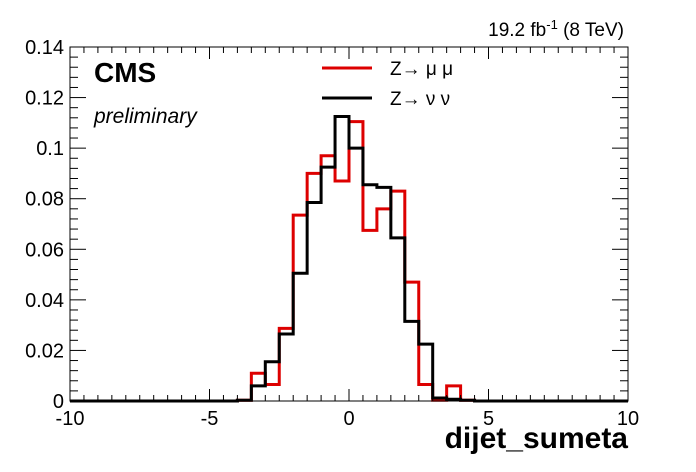 Image resolution: width=696 pixels, height=472 pixels. I want to click on y-tick-label: 0.14, so click(44, 48).